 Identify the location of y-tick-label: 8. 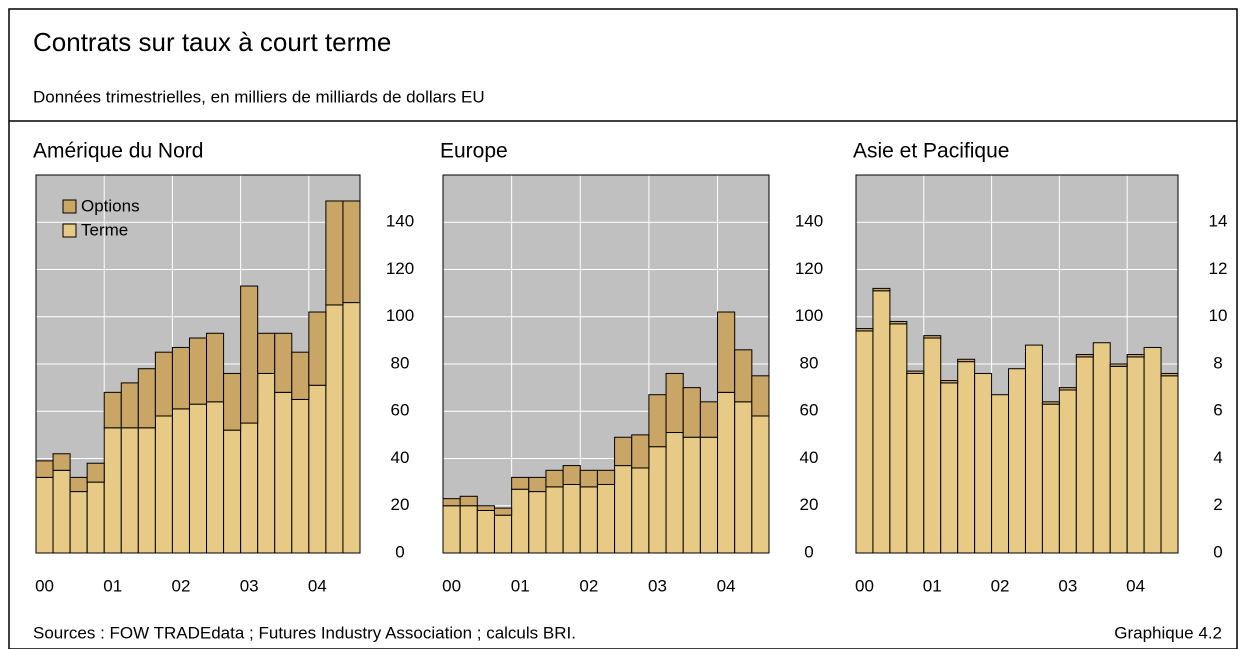
(1217, 362).